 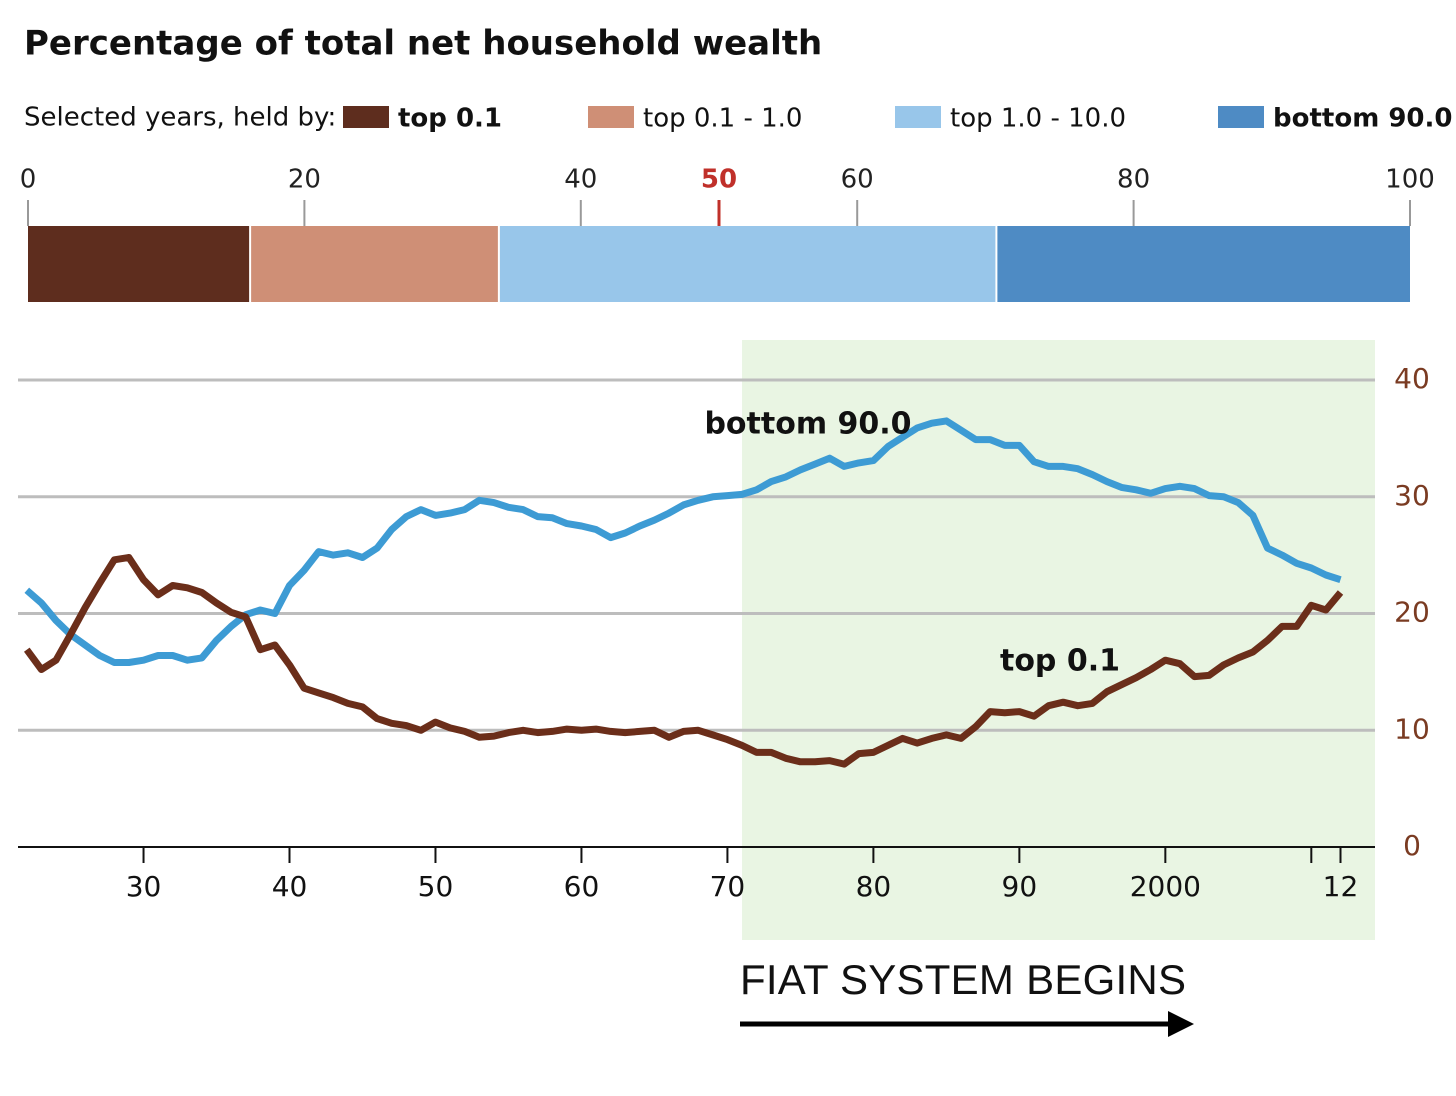 What do you see at coordinates (28, 180) in the screenshot?
I see `x-tick-label: 0` at bounding box center [28, 180].